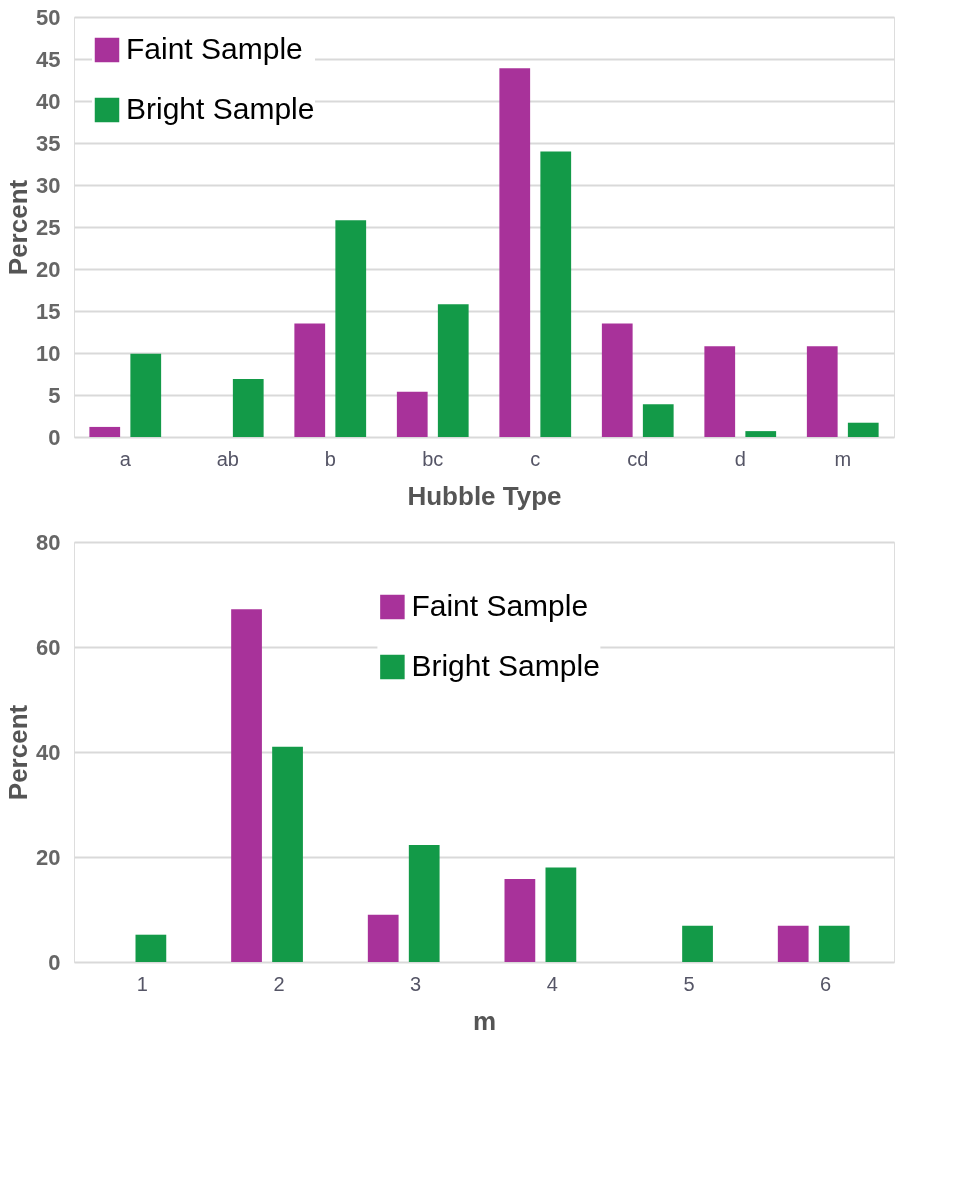 This screenshot has height=1180, width=959. Describe the element at coordinates (48, 353) in the screenshot. I see `y-tick-label: 10` at that location.